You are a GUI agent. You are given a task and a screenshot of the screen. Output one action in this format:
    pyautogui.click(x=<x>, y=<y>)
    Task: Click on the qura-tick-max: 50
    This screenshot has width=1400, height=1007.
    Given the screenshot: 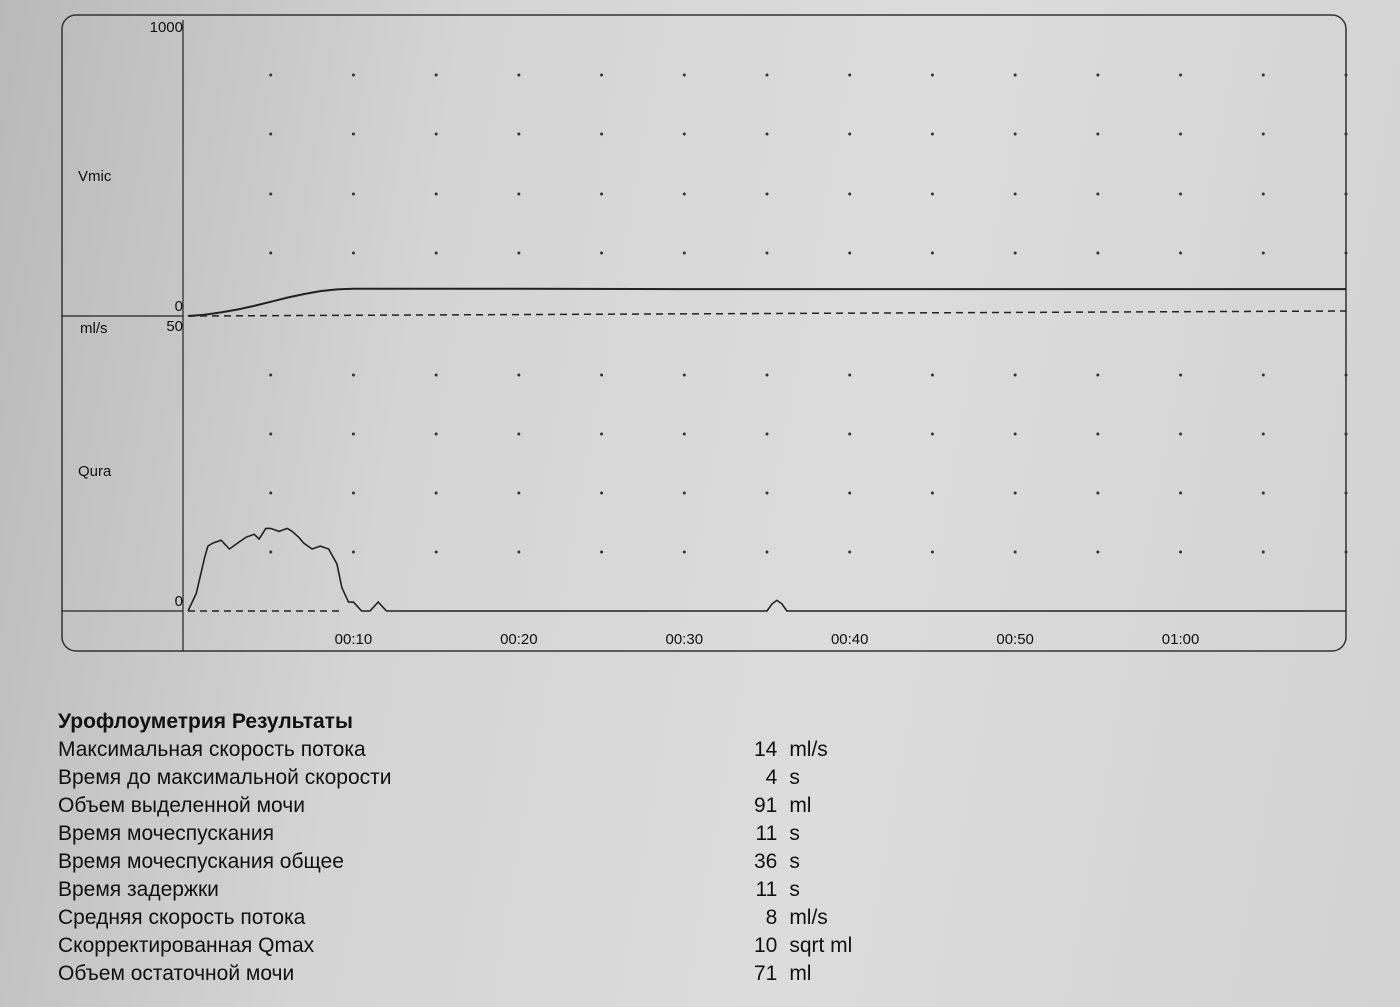 What is the action you would take?
    pyautogui.click(x=174, y=326)
    